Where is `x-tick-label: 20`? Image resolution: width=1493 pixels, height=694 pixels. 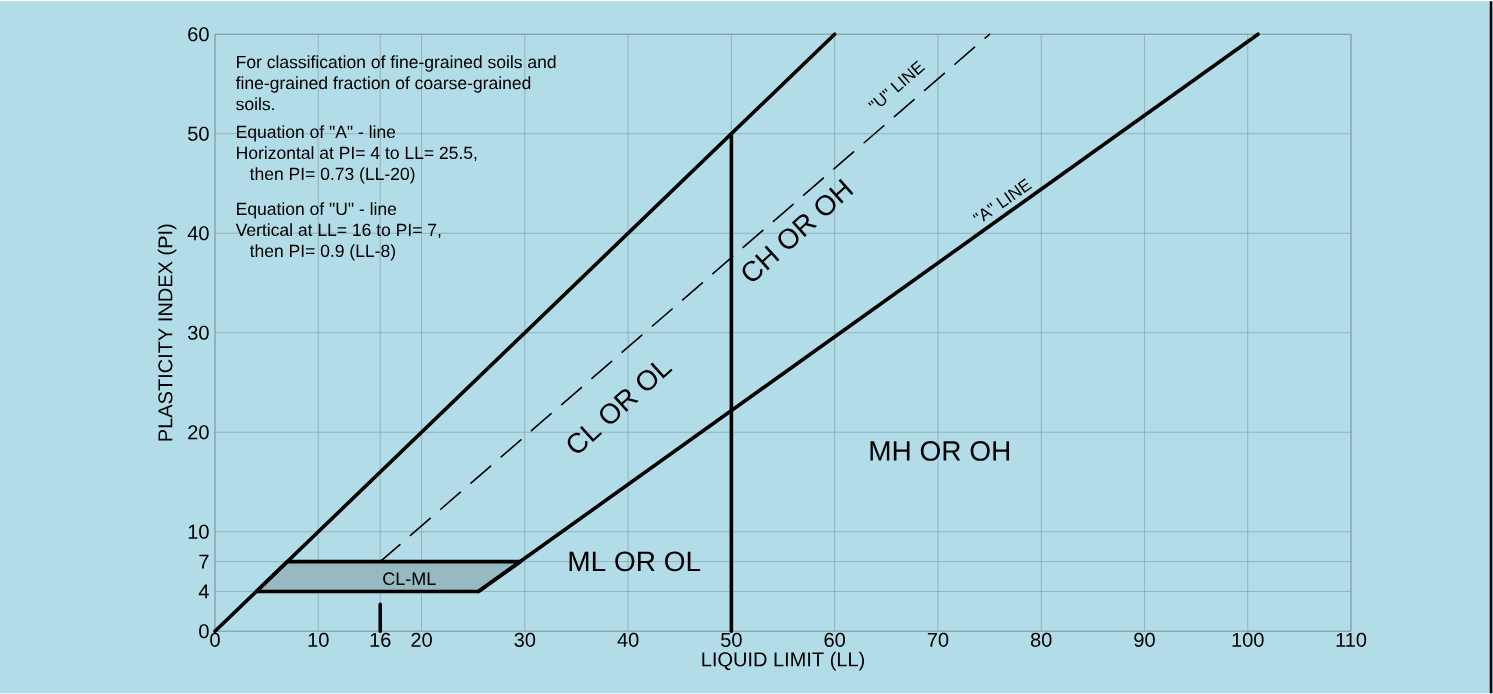 x-tick-label: 20 is located at coordinates (421, 639).